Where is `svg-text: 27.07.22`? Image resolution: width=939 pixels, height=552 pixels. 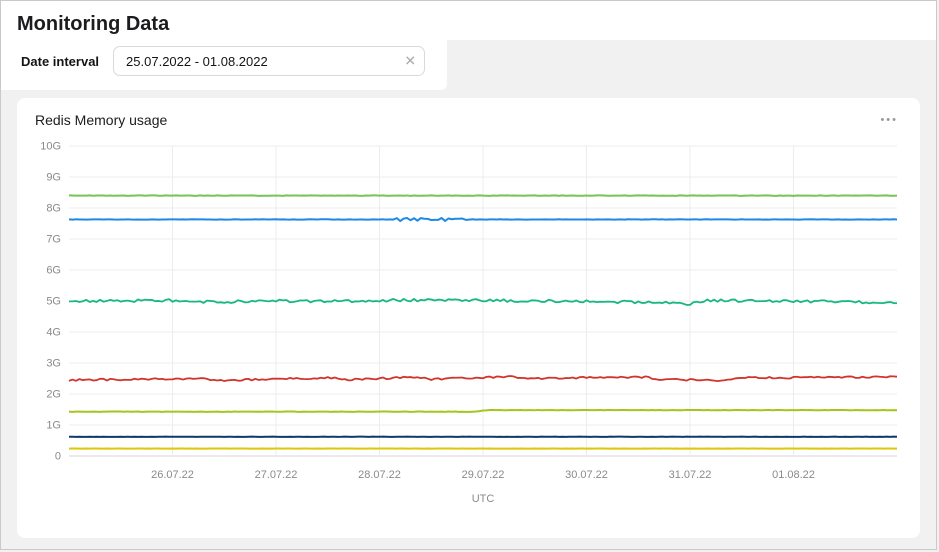 svg-text: 27.07.22 is located at coordinates (276, 475).